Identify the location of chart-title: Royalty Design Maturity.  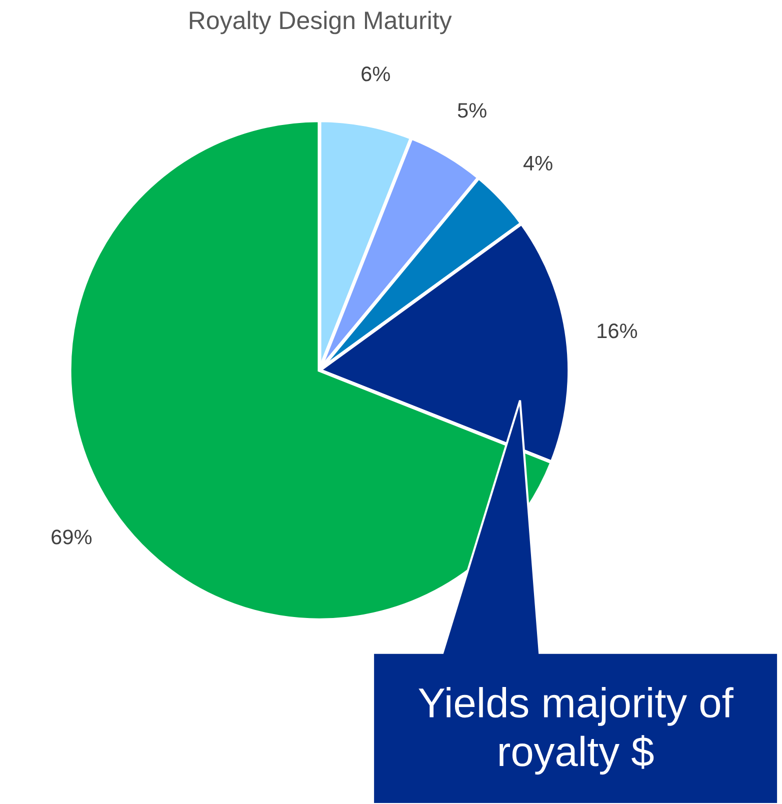
(321, 22).